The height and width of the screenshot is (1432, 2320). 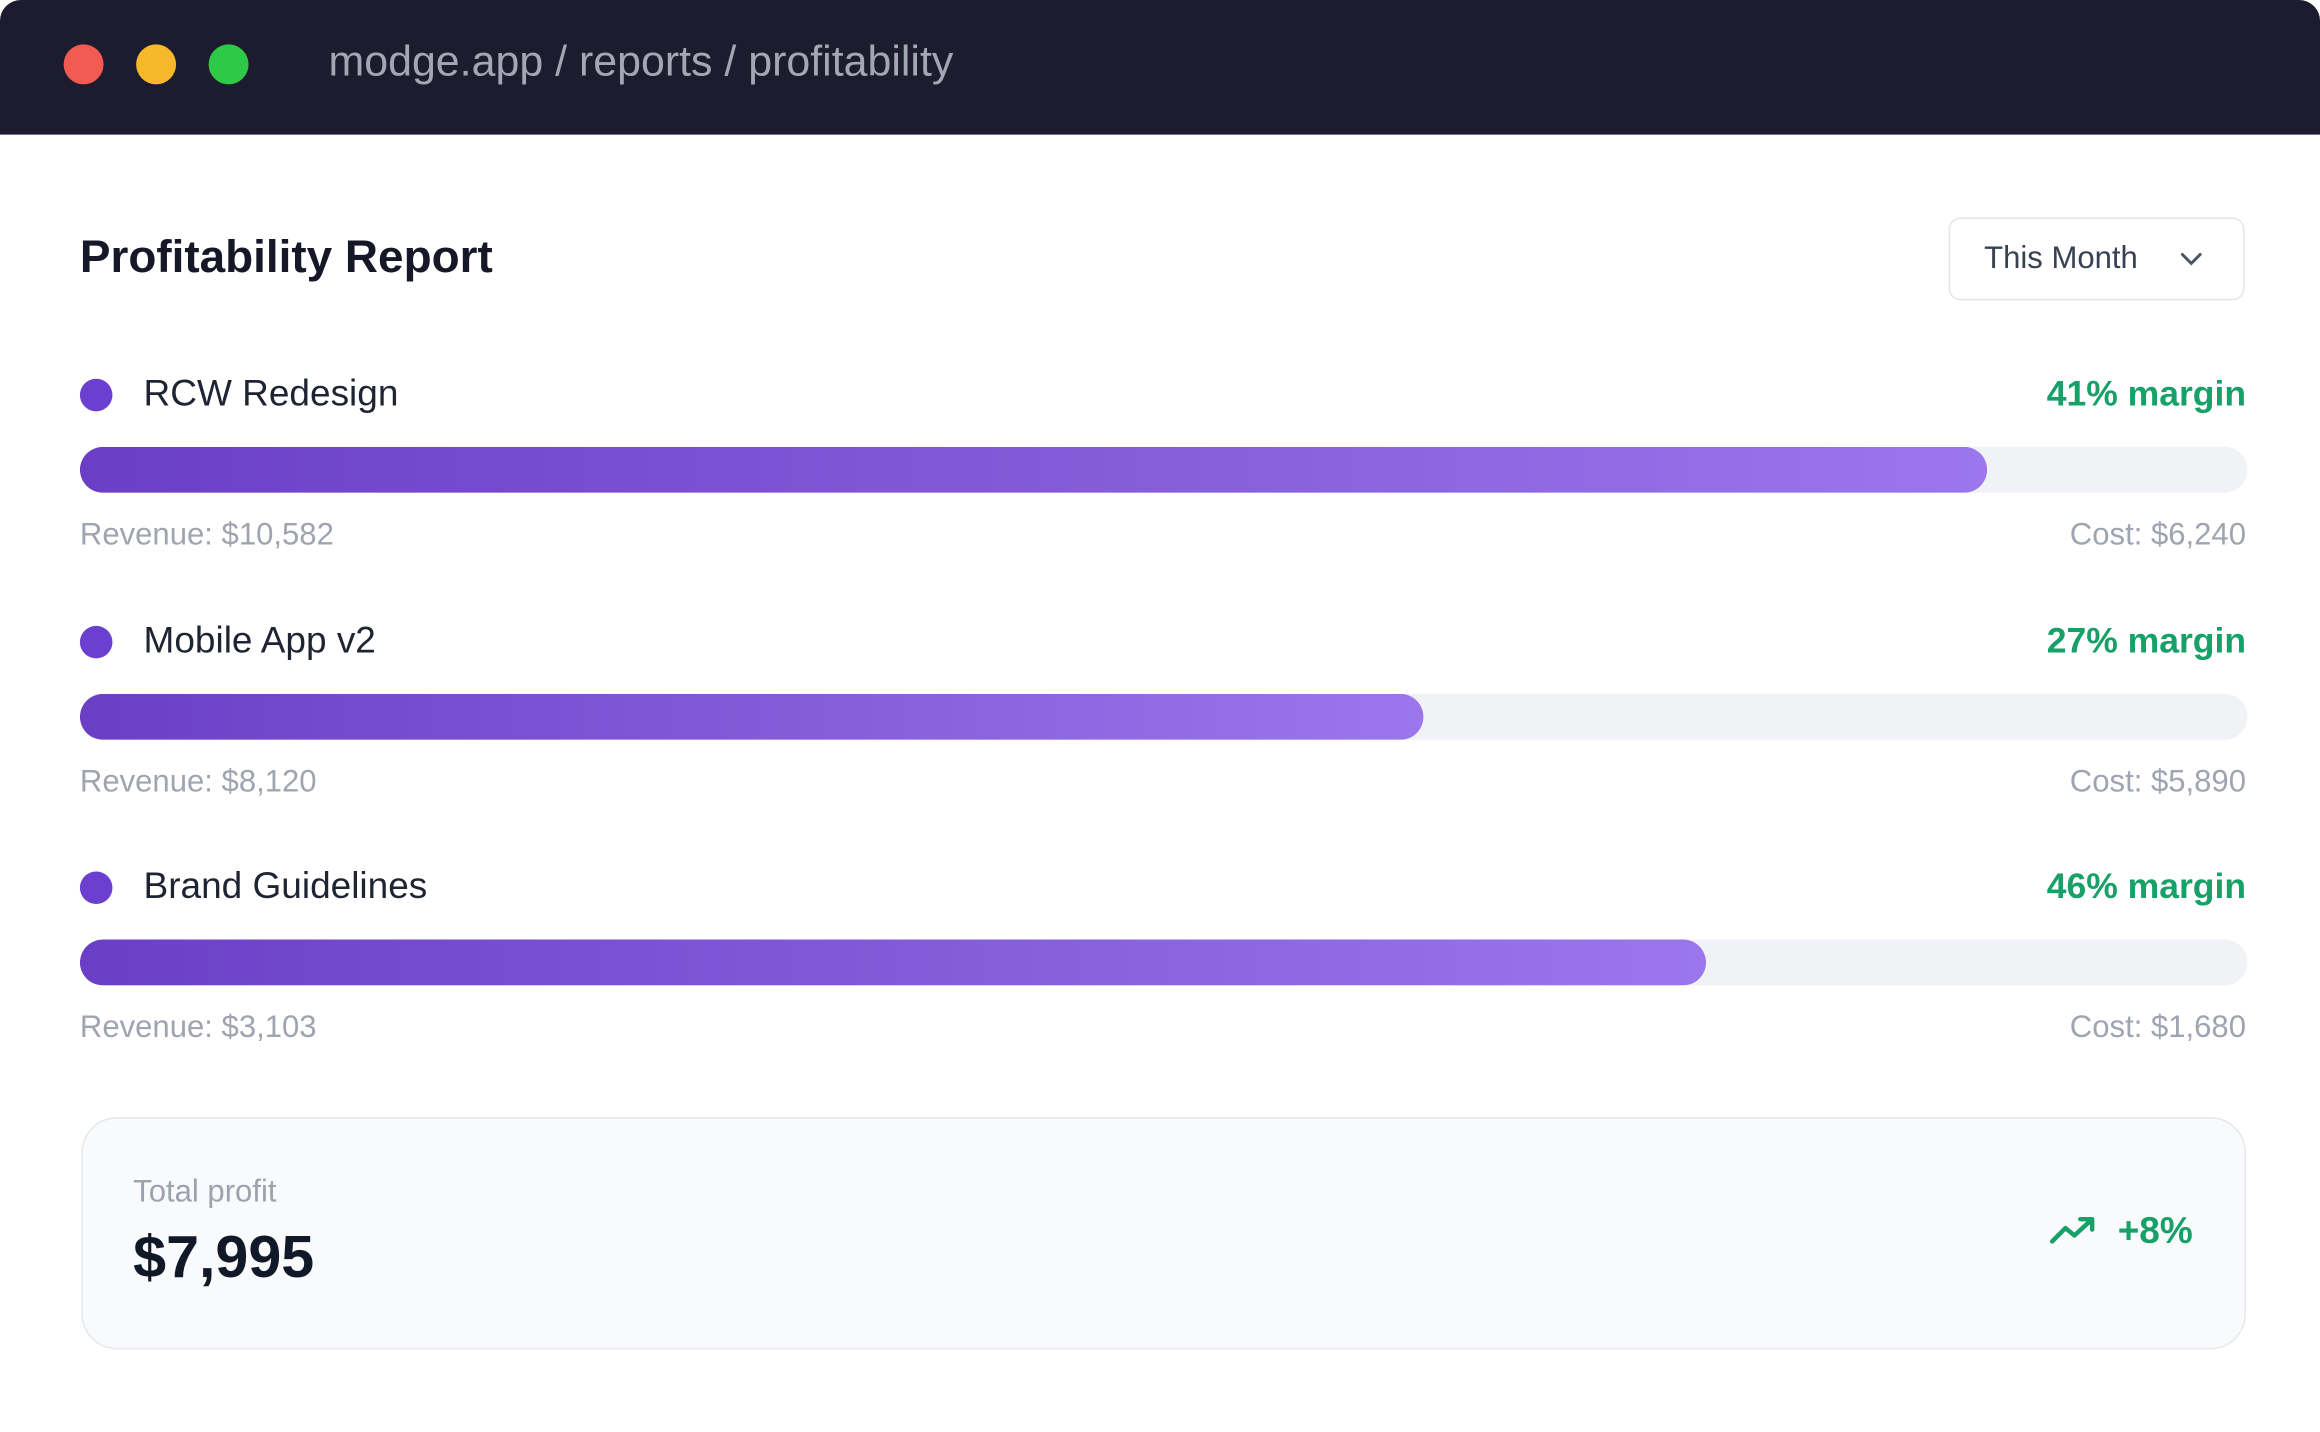 I want to click on maximize-button, so click(x=228, y=64).